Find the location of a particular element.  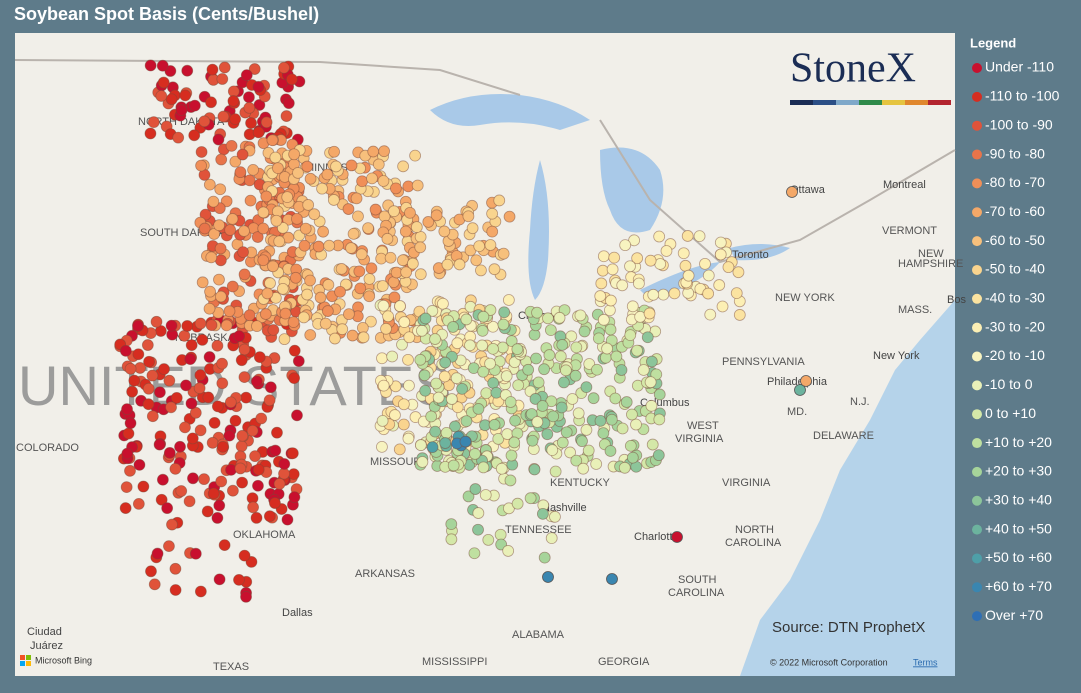

lake-huron is located at coordinates (632, 190).